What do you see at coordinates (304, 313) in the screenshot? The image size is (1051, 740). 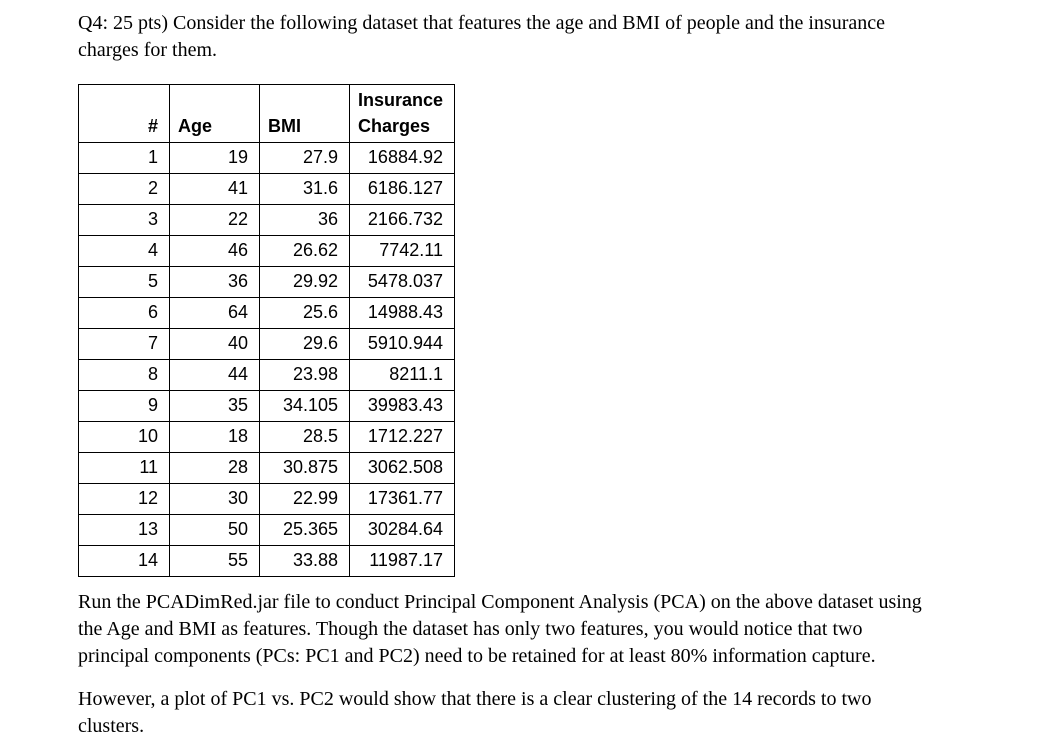 I see `cell-bmi: 25.6` at bounding box center [304, 313].